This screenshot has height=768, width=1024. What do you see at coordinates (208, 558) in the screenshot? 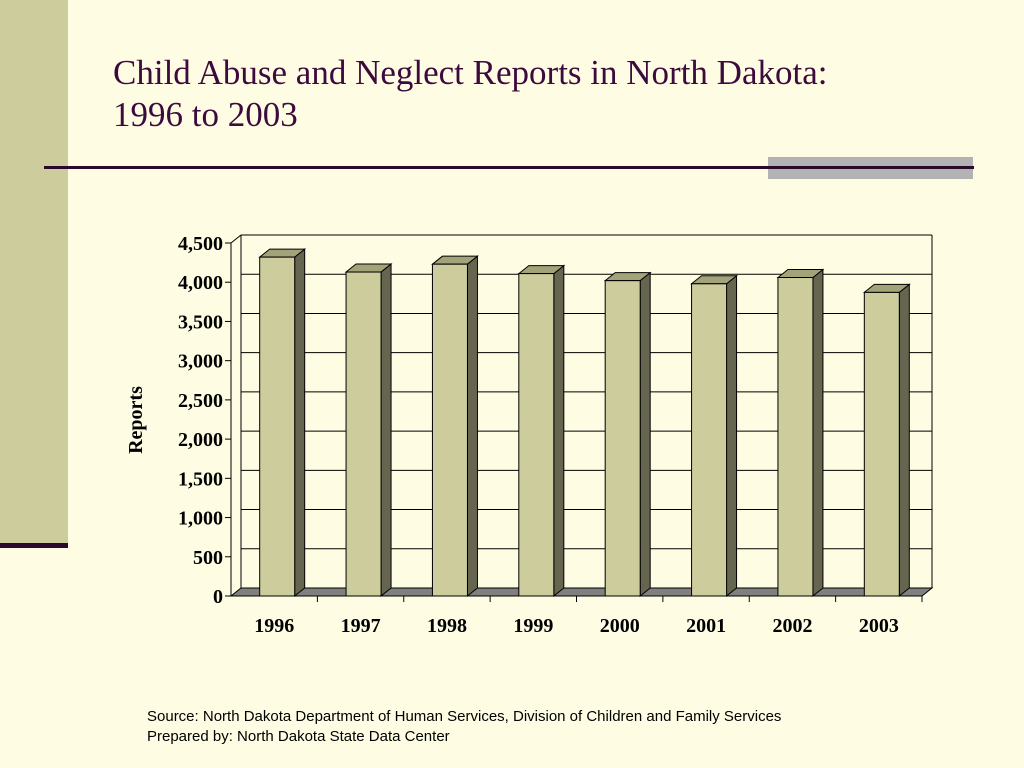
I see `y-tick-label: 500` at bounding box center [208, 558].